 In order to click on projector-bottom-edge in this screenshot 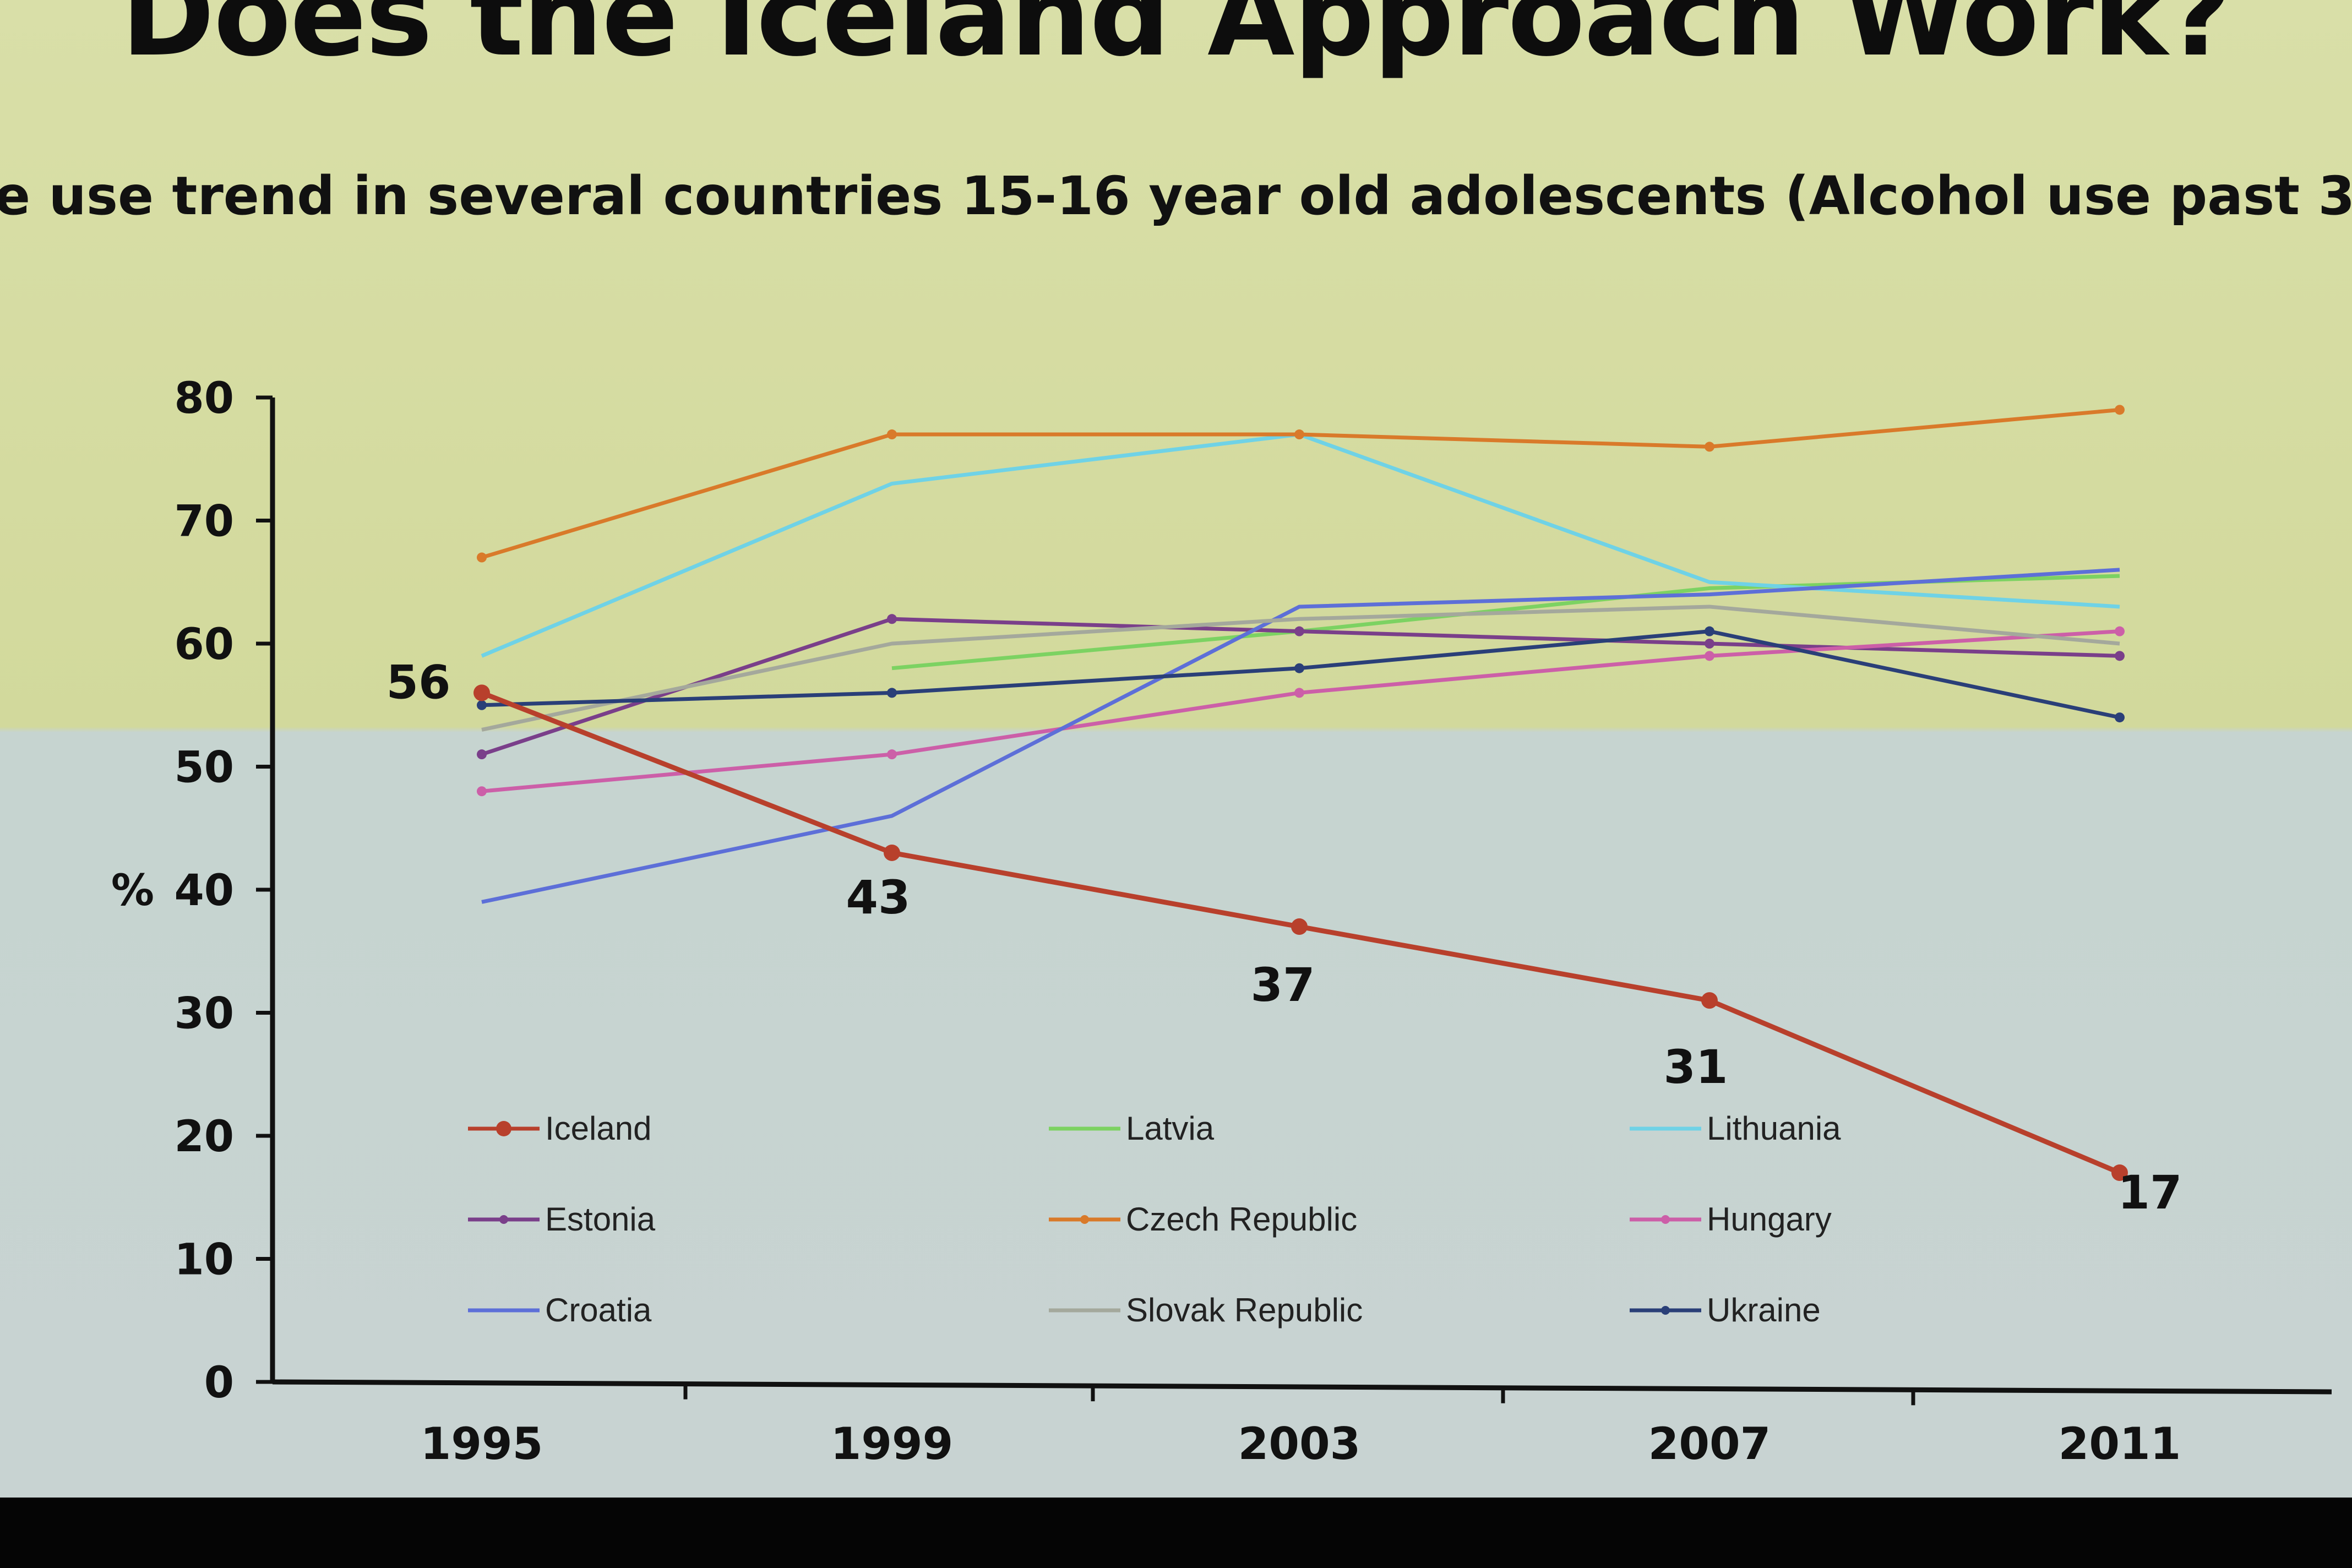, I will do `click(1176, 1533)`.